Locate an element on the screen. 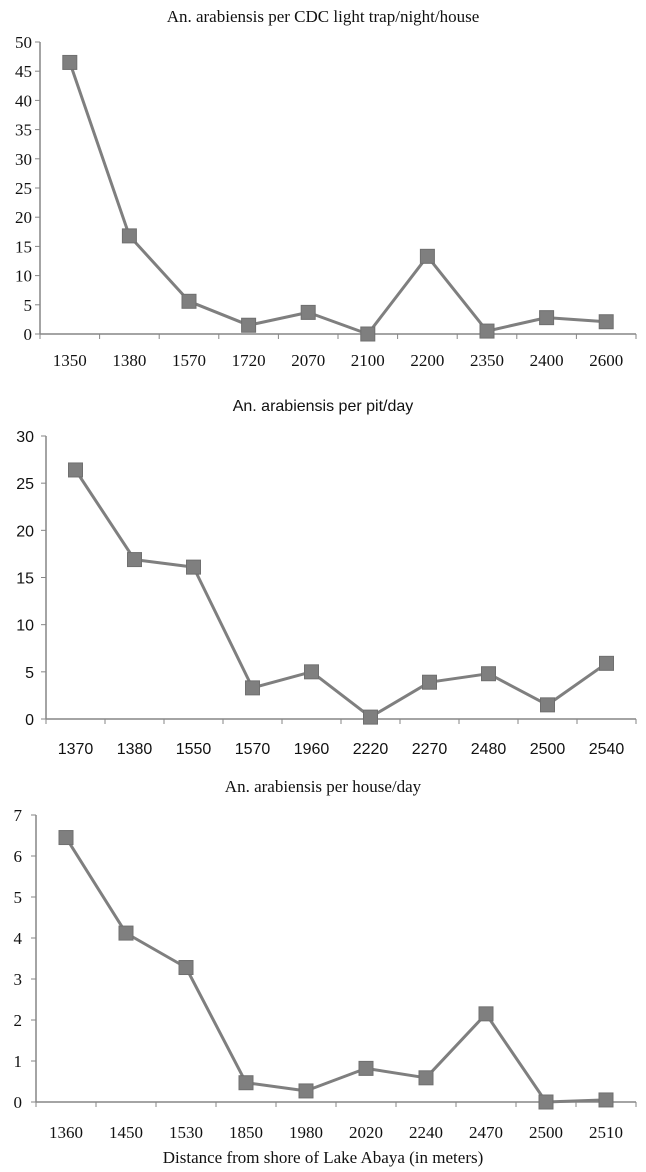 The height and width of the screenshot is (1172, 646). y-tick-label: 7 is located at coordinates (18, 815).